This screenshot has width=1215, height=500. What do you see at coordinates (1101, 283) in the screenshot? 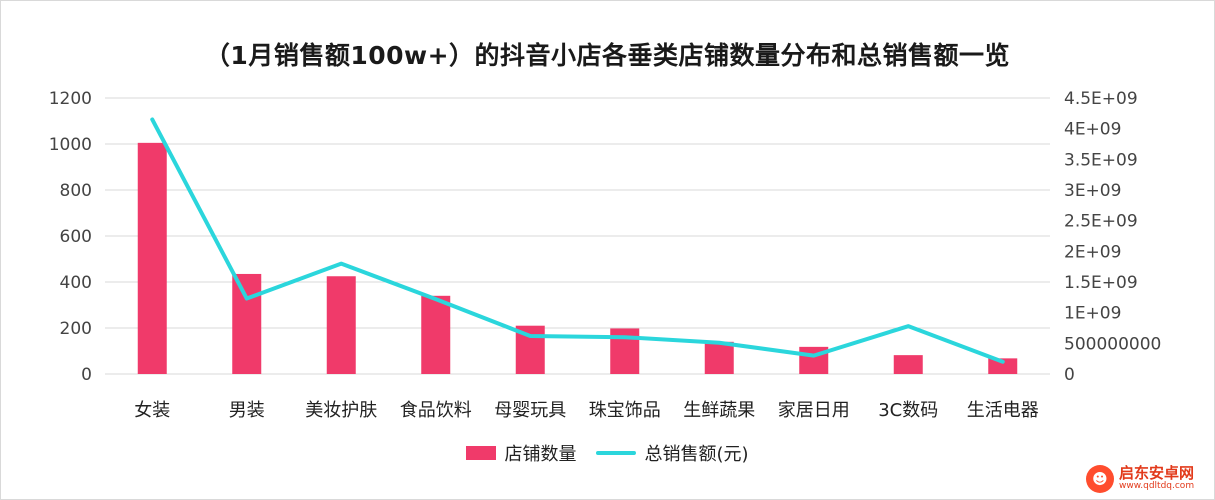
I see `right-tick-label: 1.5E+09` at bounding box center [1101, 283].